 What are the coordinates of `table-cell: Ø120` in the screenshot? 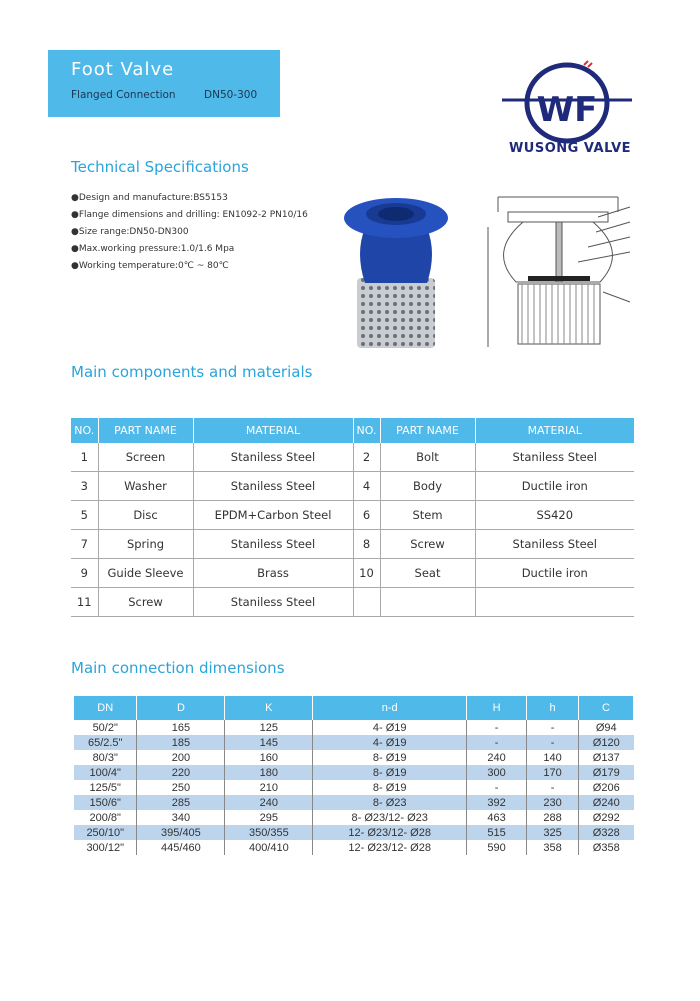 It's located at (606, 742).